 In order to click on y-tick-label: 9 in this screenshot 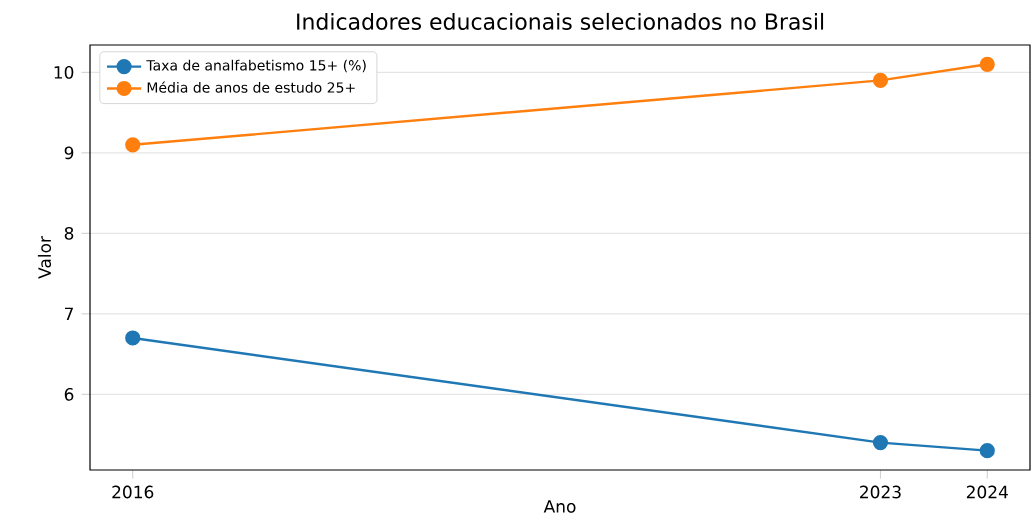, I will do `click(69, 153)`.